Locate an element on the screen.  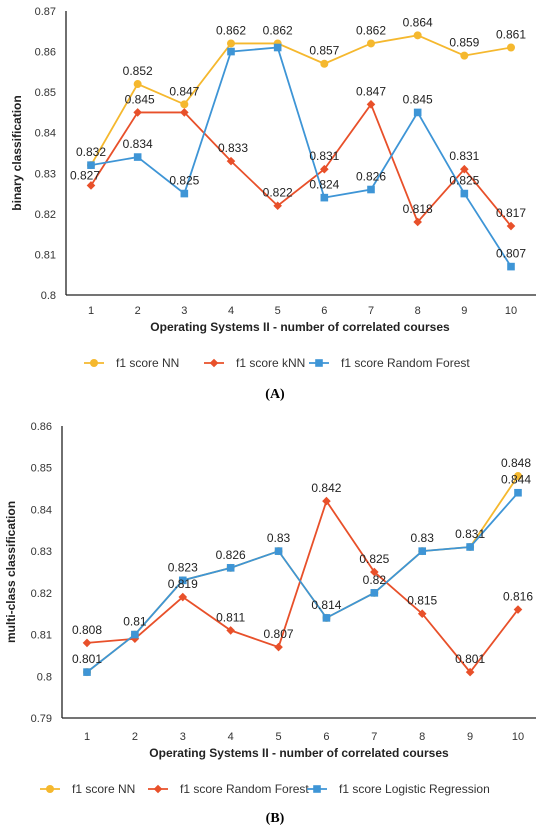
legend-item: f1 score Logistic Regression is located at coordinates (398, 789).